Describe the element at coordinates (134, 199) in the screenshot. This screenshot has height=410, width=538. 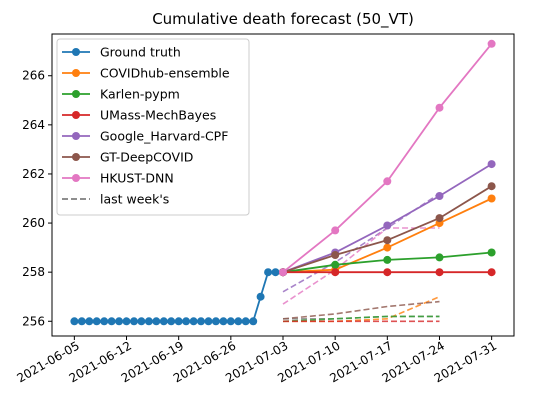
I see `legend-label-7: last week's` at that location.